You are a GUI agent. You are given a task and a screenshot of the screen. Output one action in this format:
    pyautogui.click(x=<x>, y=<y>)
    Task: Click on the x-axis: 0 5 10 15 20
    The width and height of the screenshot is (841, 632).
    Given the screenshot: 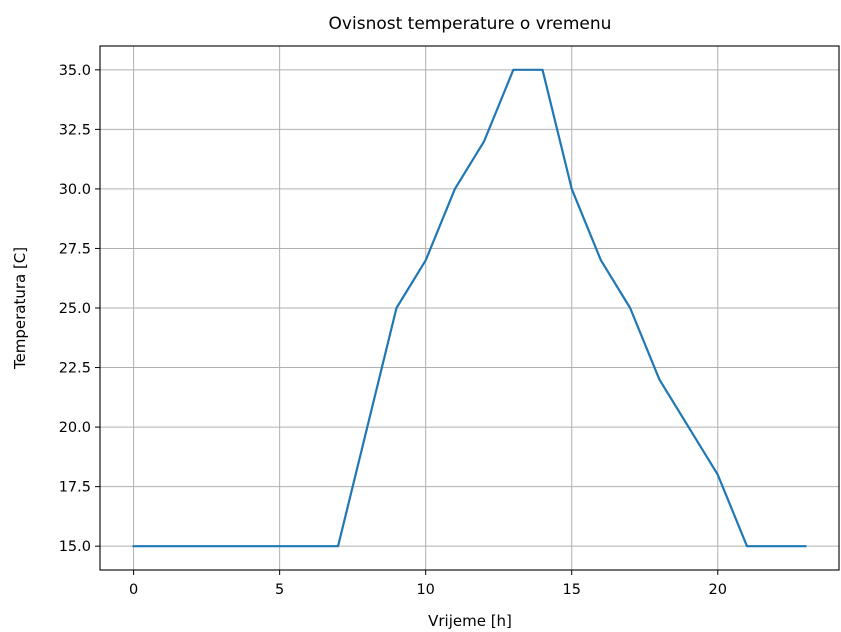 What is the action you would take?
    pyautogui.click(x=428, y=584)
    